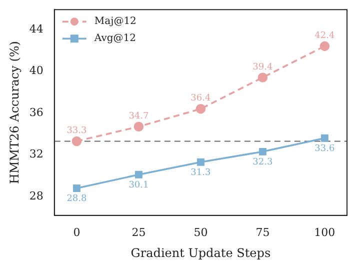 The width and height of the screenshot is (357, 267). I want to click on y-axis-title: HMMT26 Accuracy (%), so click(14, 112).